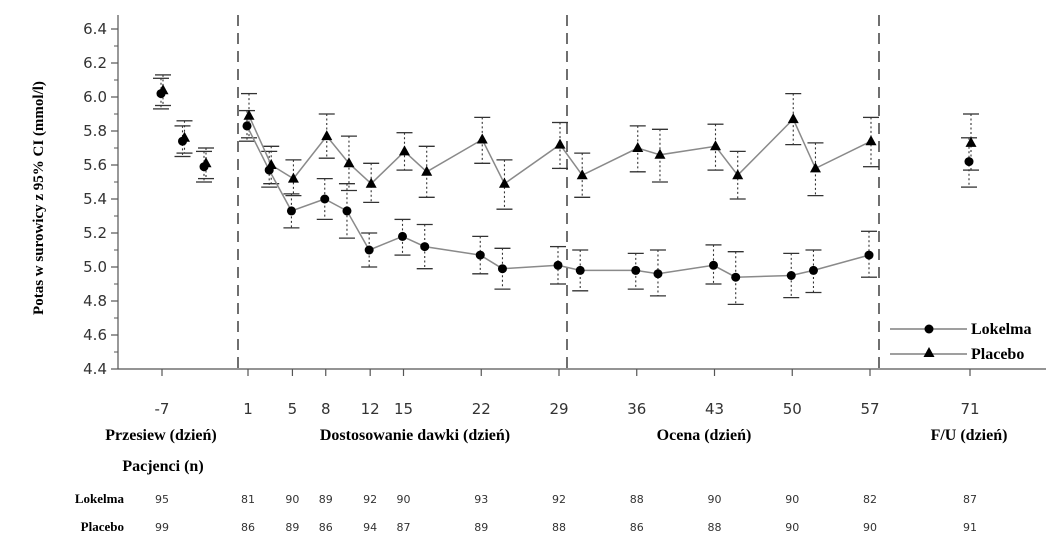 The width and height of the screenshot is (1054, 537). Describe the element at coordinates (969, 435) in the screenshot. I see `phase-label-followup: F/U (dzień)` at that location.